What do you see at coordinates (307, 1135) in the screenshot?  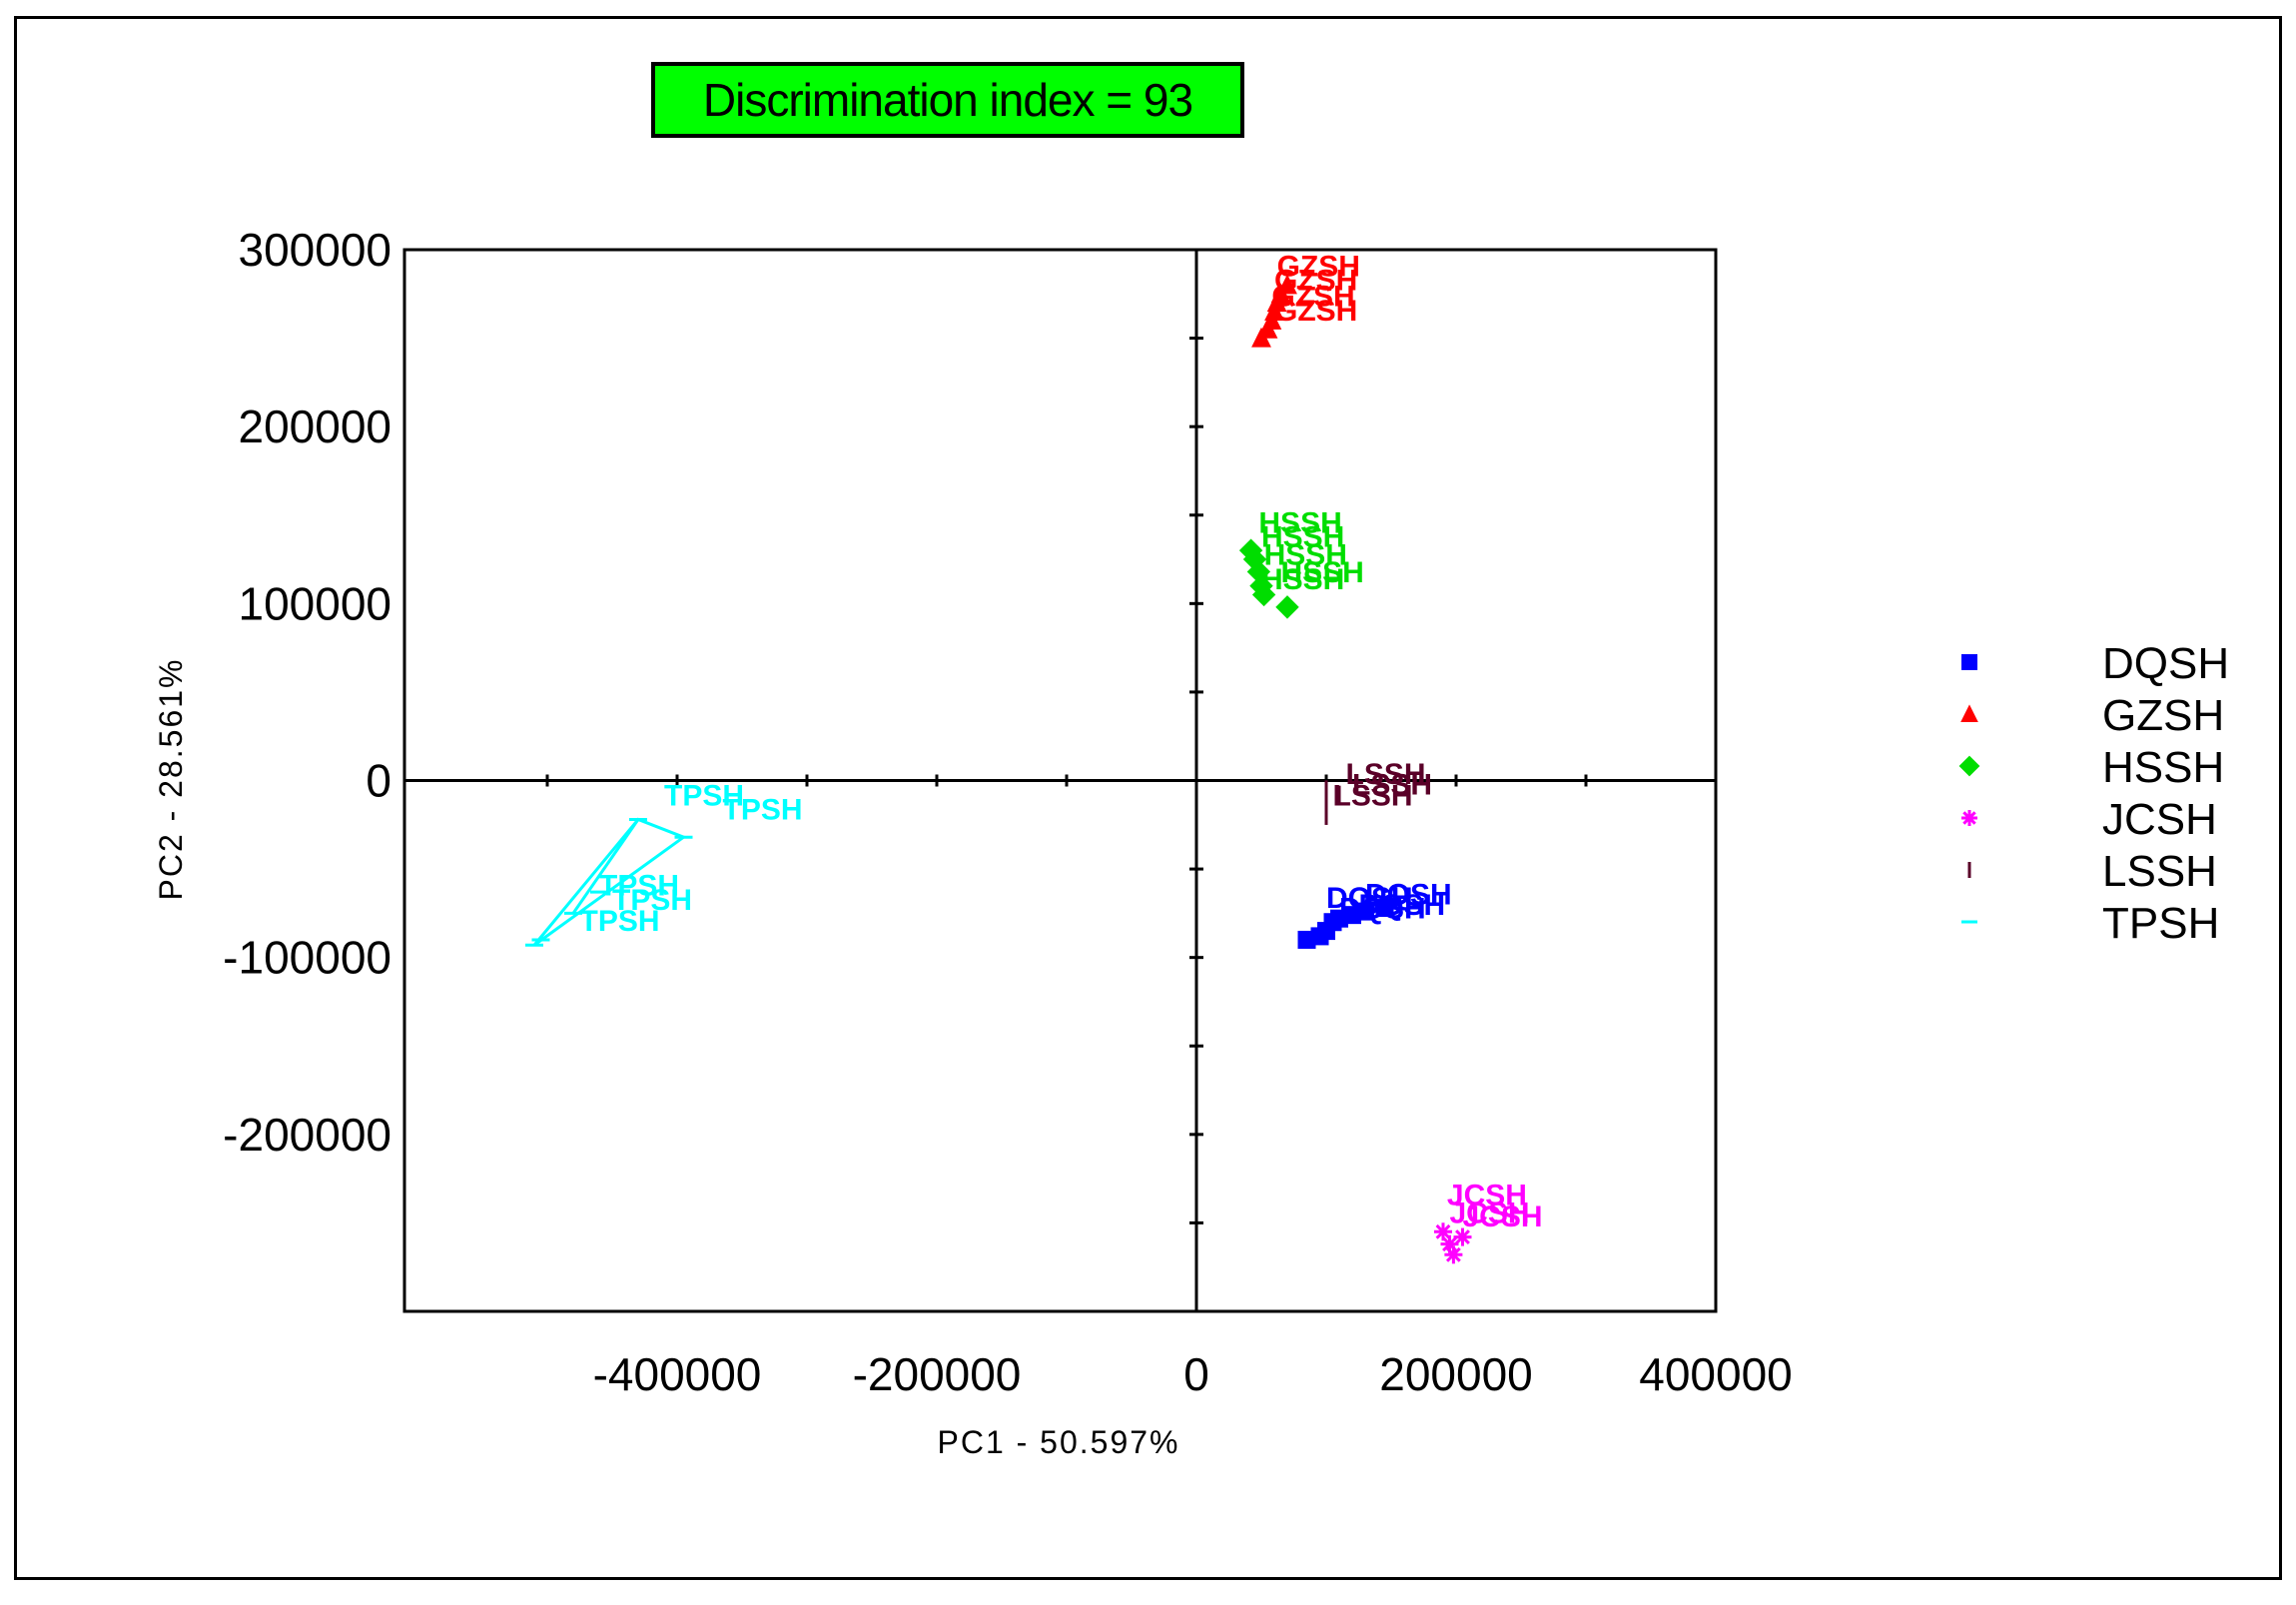 I see `y-tick-label: -200000` at bounding box center [307, 1135].